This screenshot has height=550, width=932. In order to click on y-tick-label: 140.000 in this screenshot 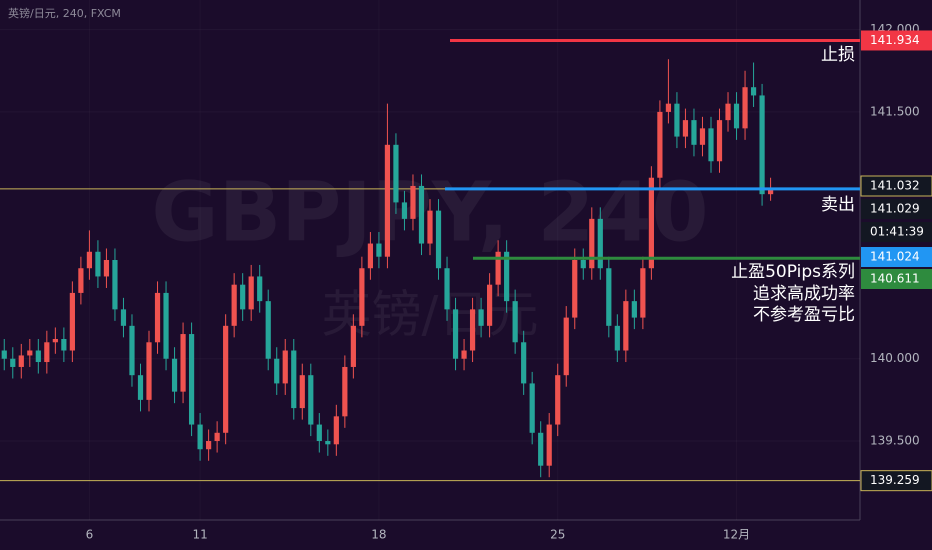, I will do `click(895, 358)`.